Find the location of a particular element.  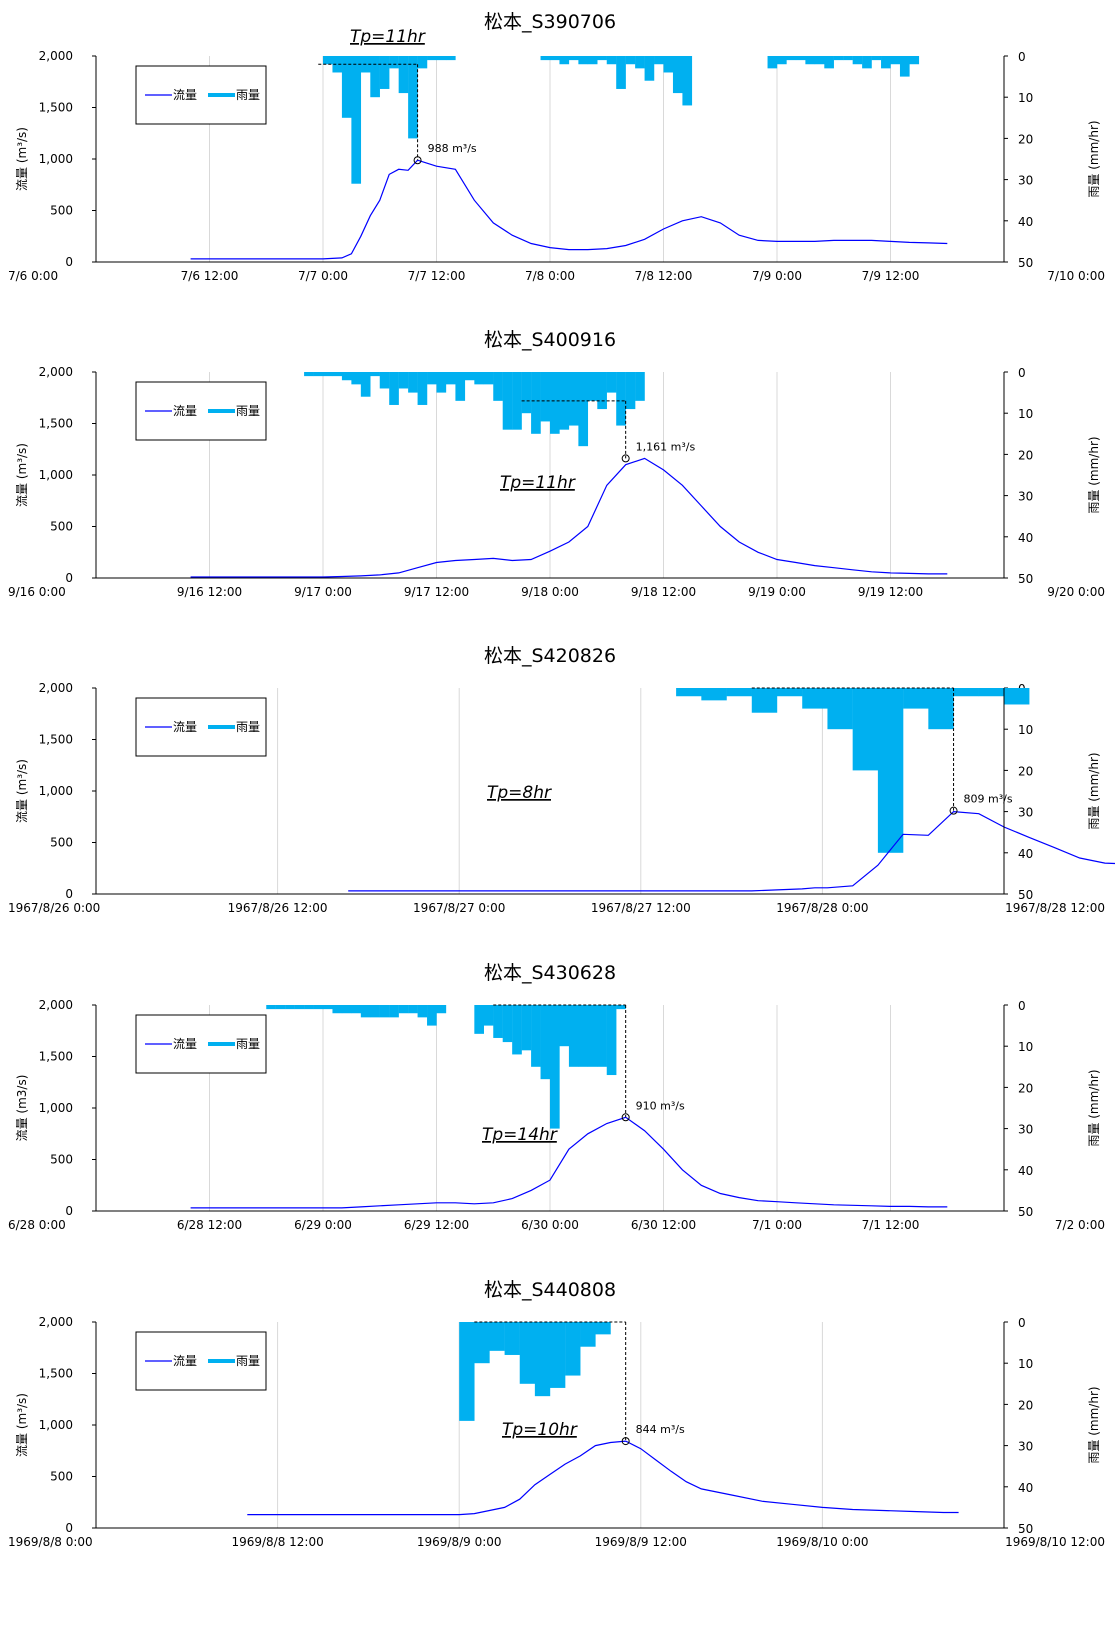

legend: 流量 雨量 is located at coordinates (201, 95).